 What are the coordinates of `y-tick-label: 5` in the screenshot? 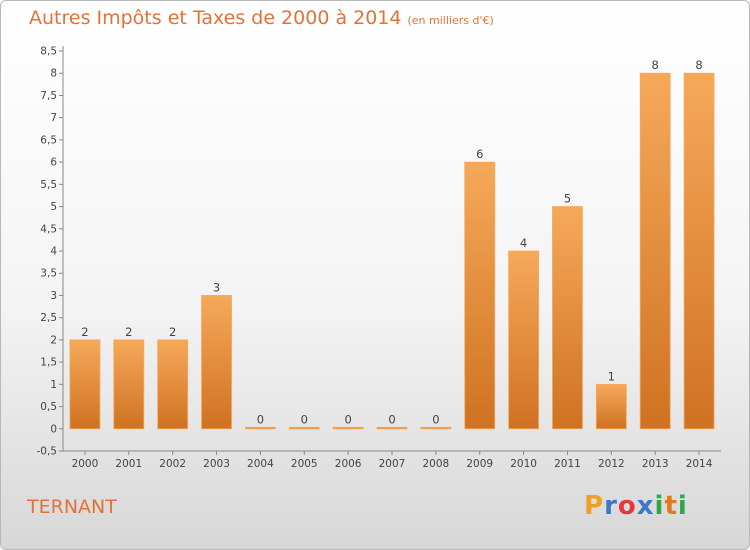 It's located at (53, 207).